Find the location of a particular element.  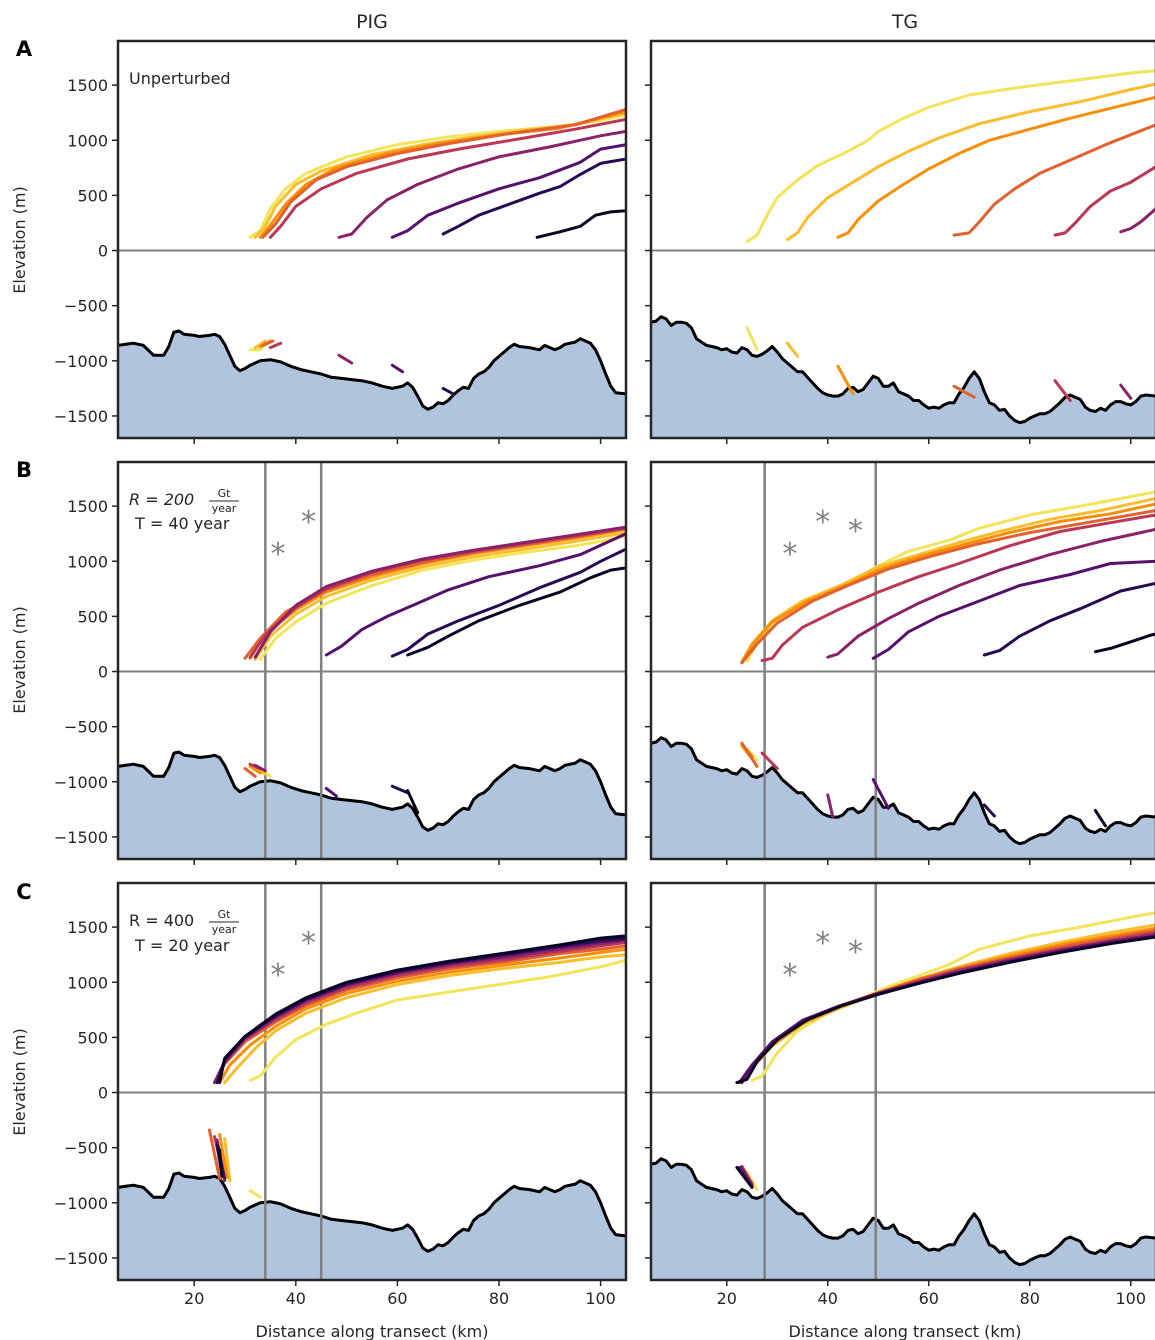

annotation-b-unit-num: Gt is located at coordinates (225, 493).